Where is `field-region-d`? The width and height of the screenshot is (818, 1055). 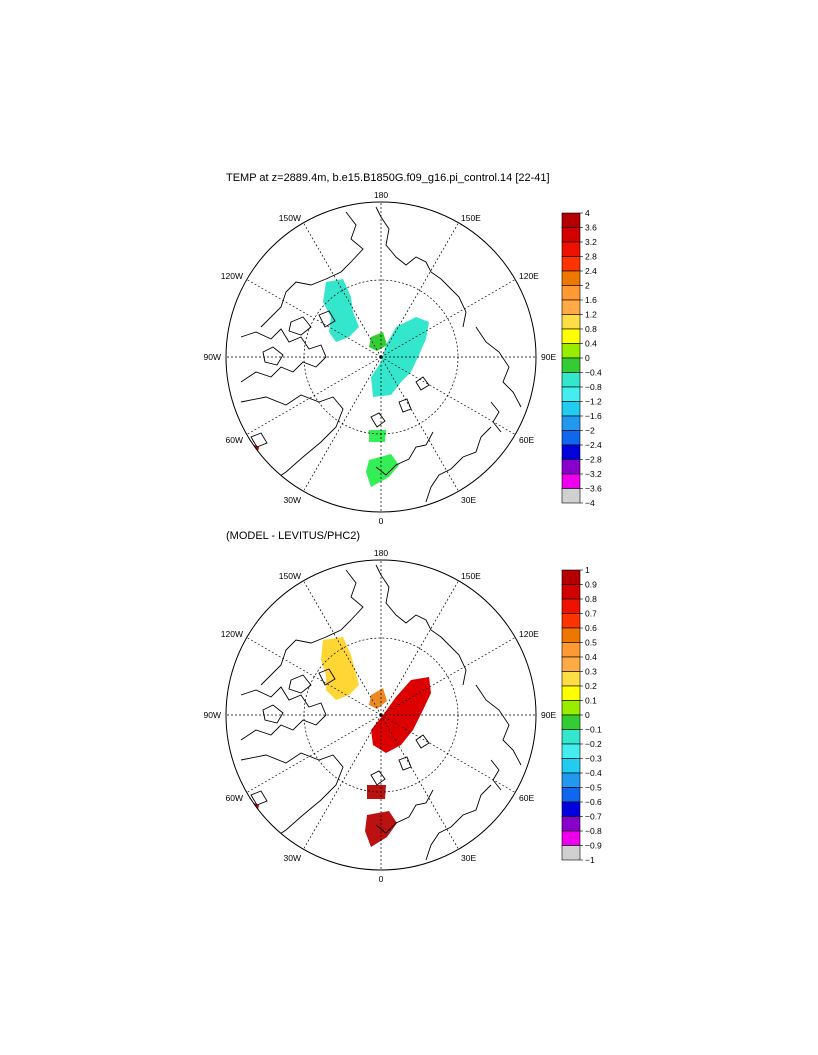
field-region-d is located at coordinates (377, 436).